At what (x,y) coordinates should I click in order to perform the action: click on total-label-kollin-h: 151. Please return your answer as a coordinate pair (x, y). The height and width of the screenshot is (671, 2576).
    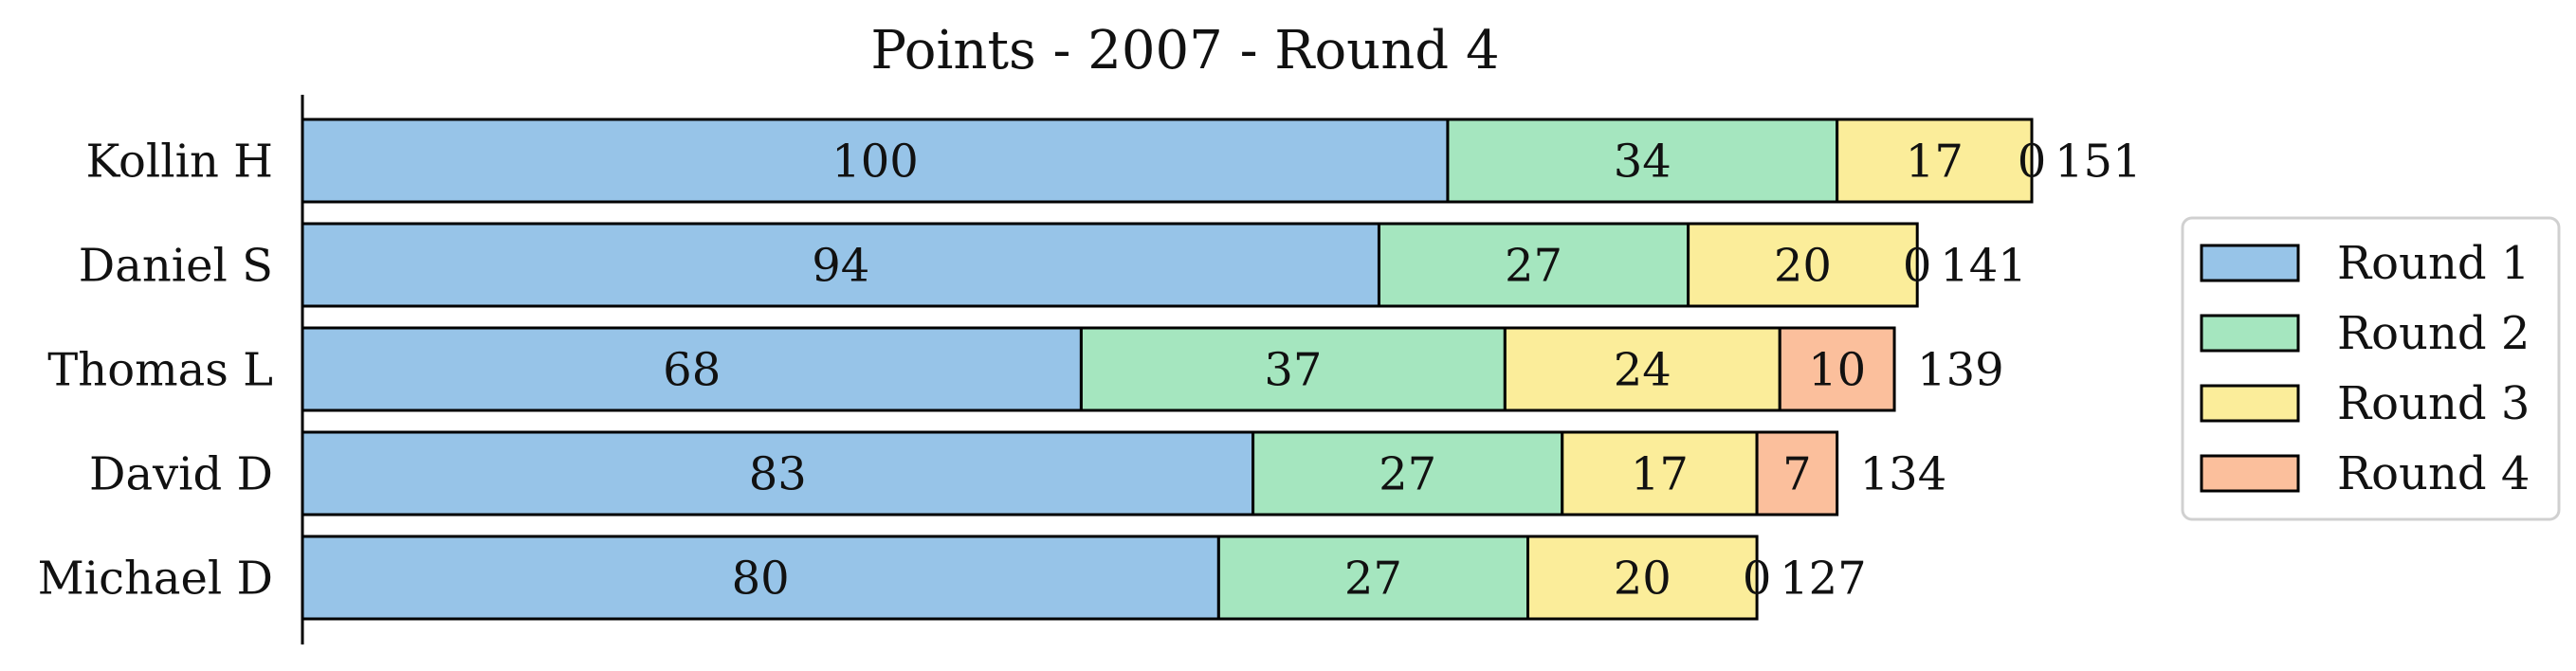
    Looking at the image, I should click on (2098, 162).